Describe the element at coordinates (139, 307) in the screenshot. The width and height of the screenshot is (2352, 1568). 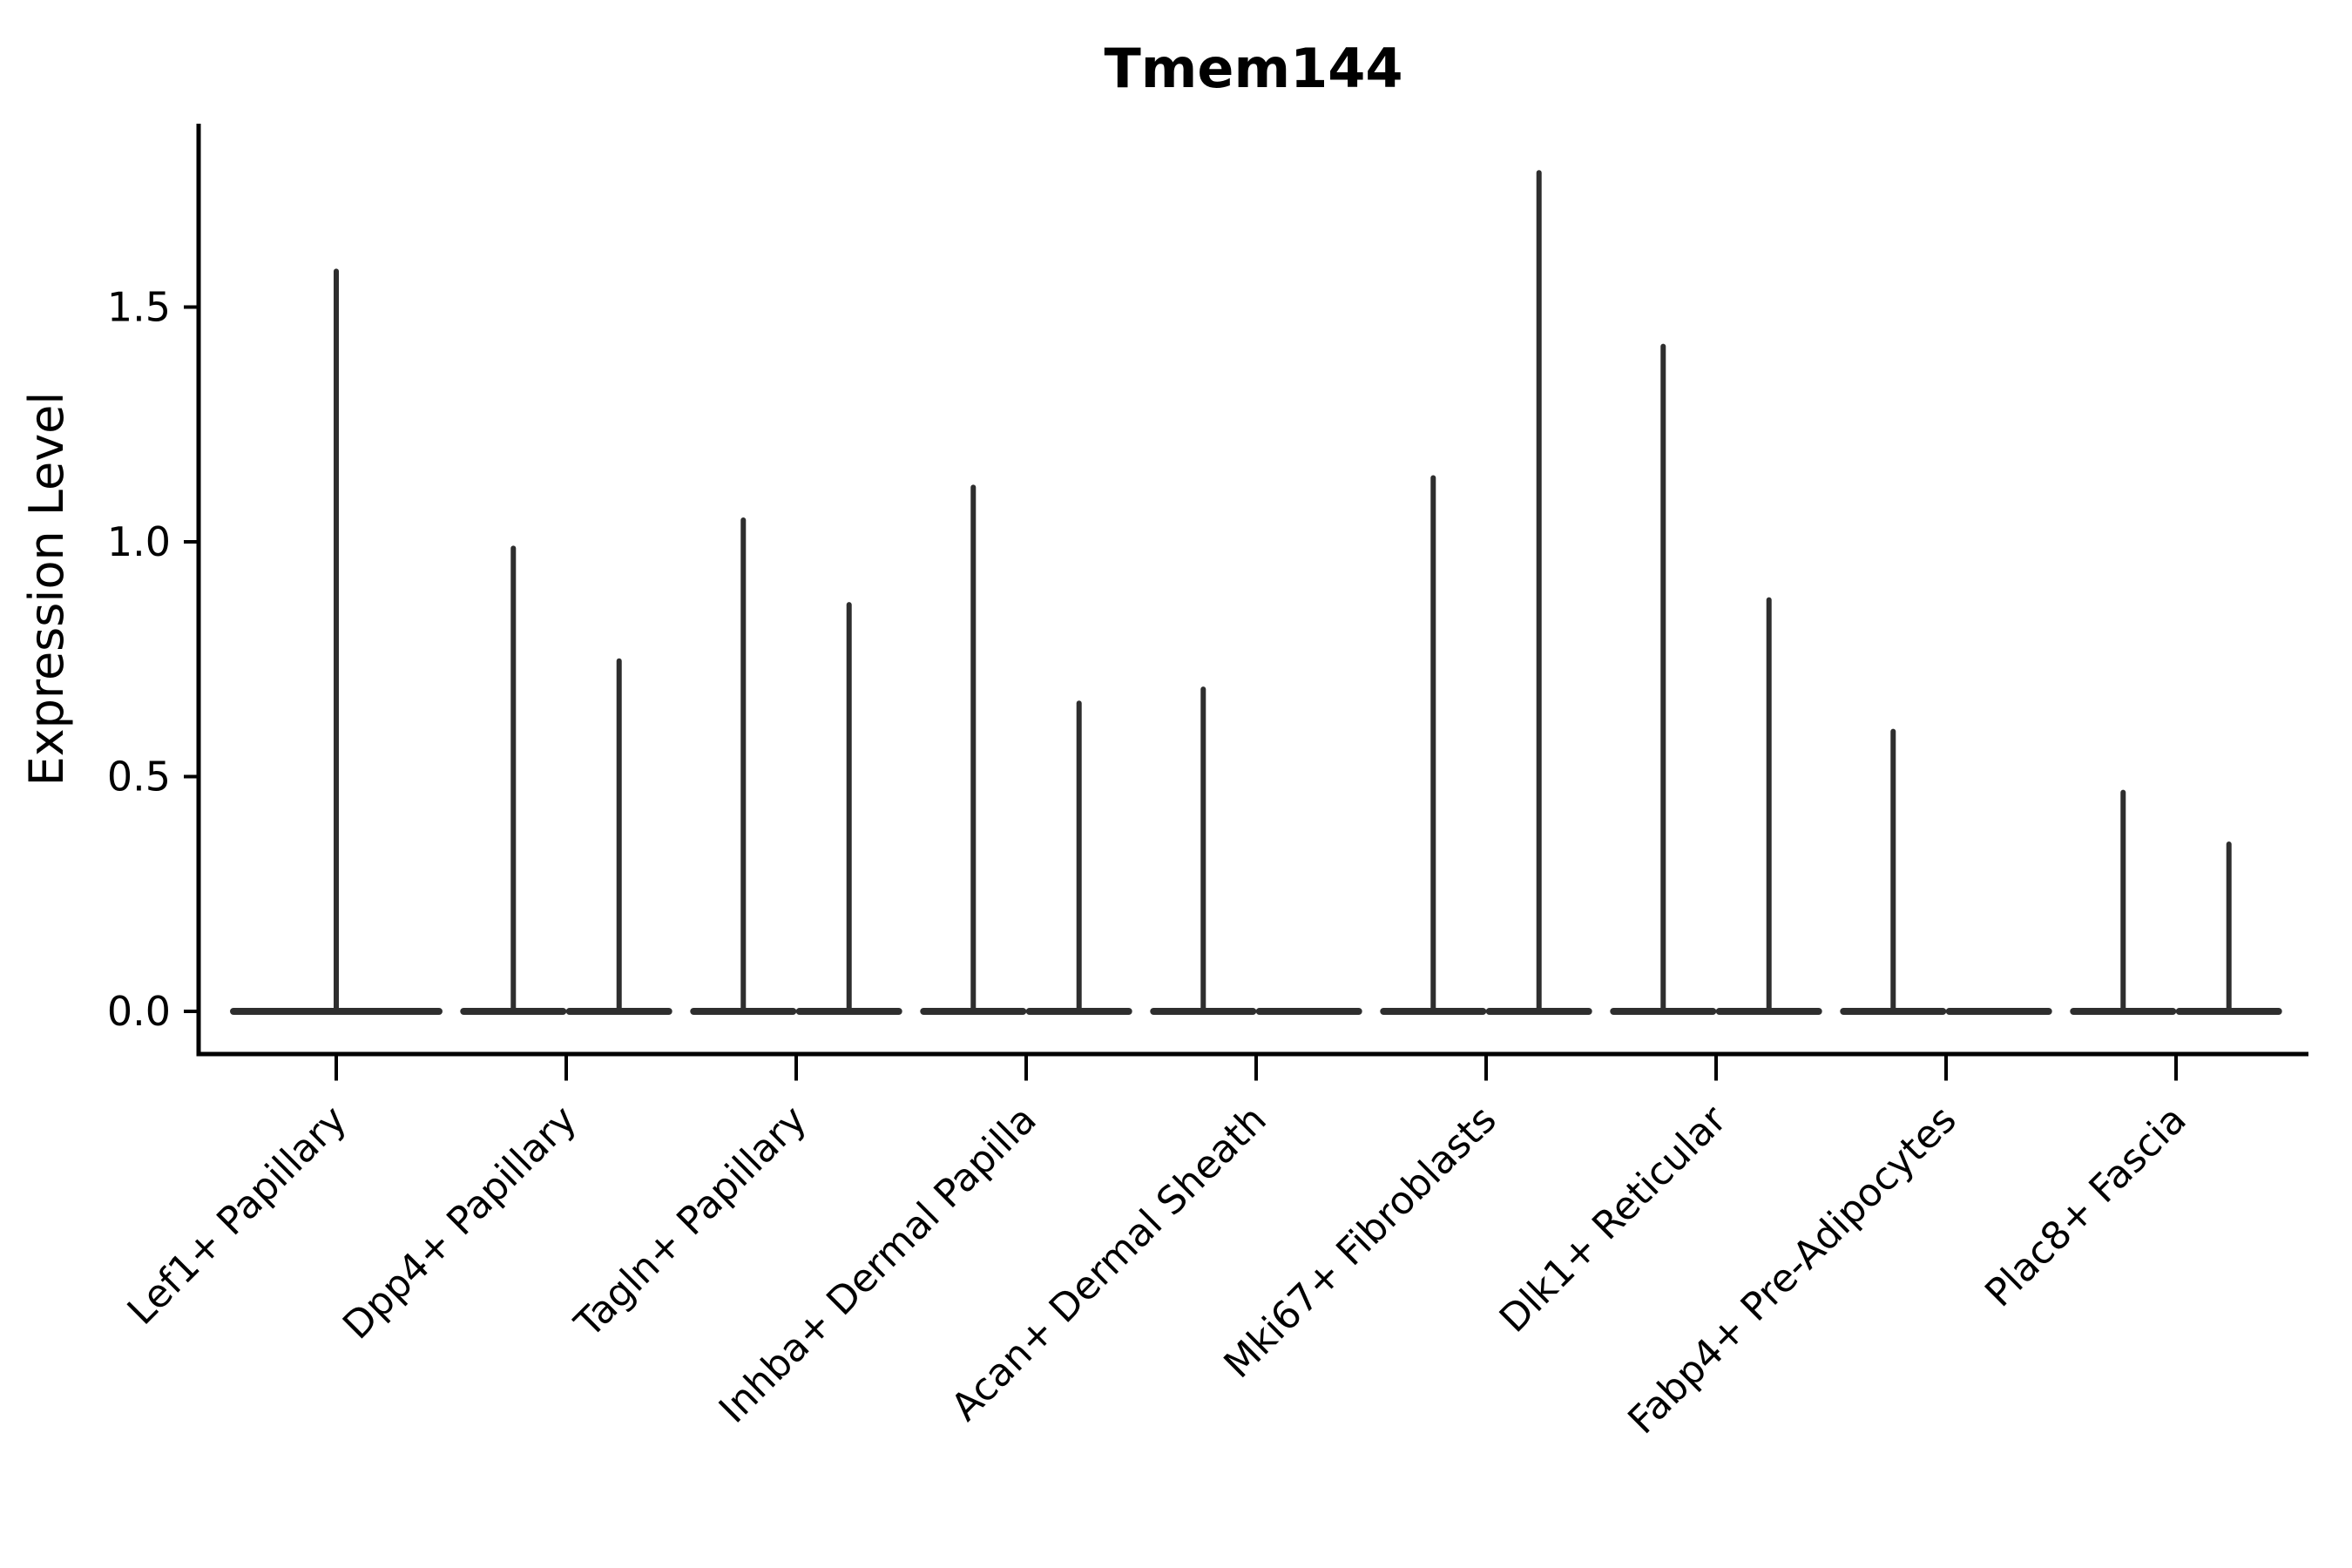
I see `y-tick-label: 1.5` at that location.